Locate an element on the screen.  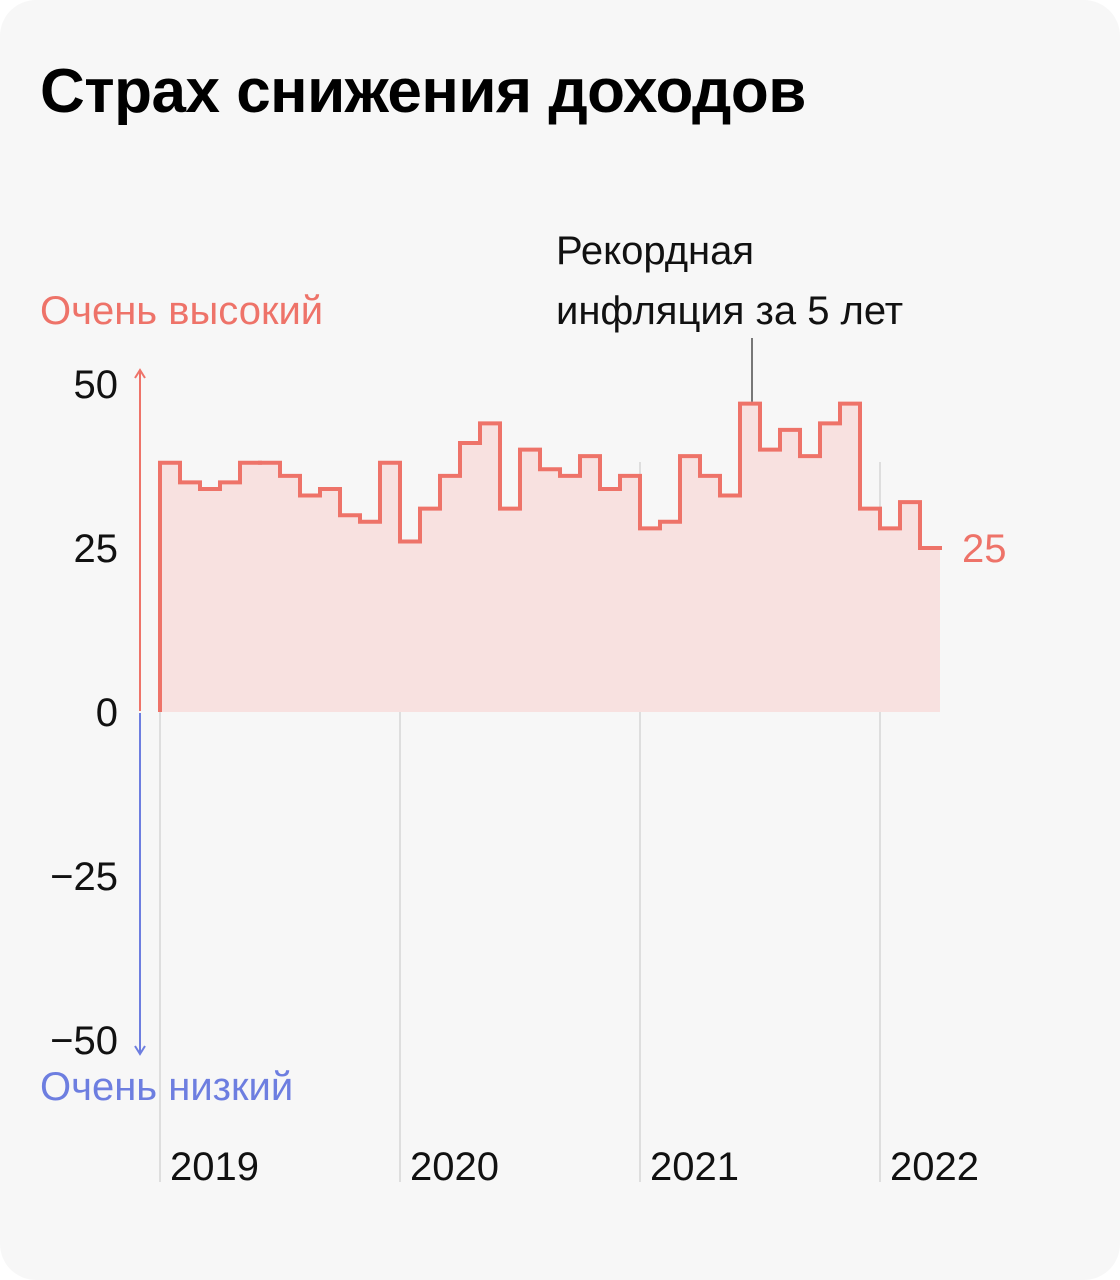
year-tick-label: 2021 is located at coordinates (694, 1167).